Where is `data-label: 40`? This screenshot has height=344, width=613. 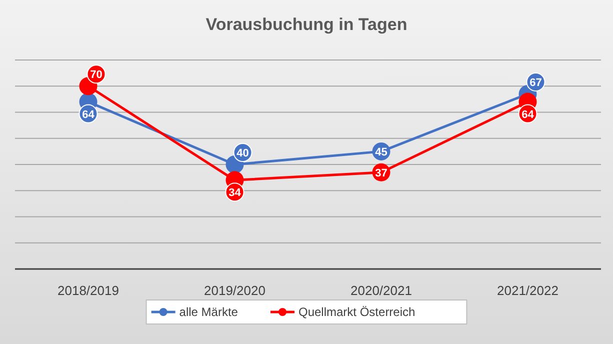
data-label: 40 is located at coordinates (242, 154).